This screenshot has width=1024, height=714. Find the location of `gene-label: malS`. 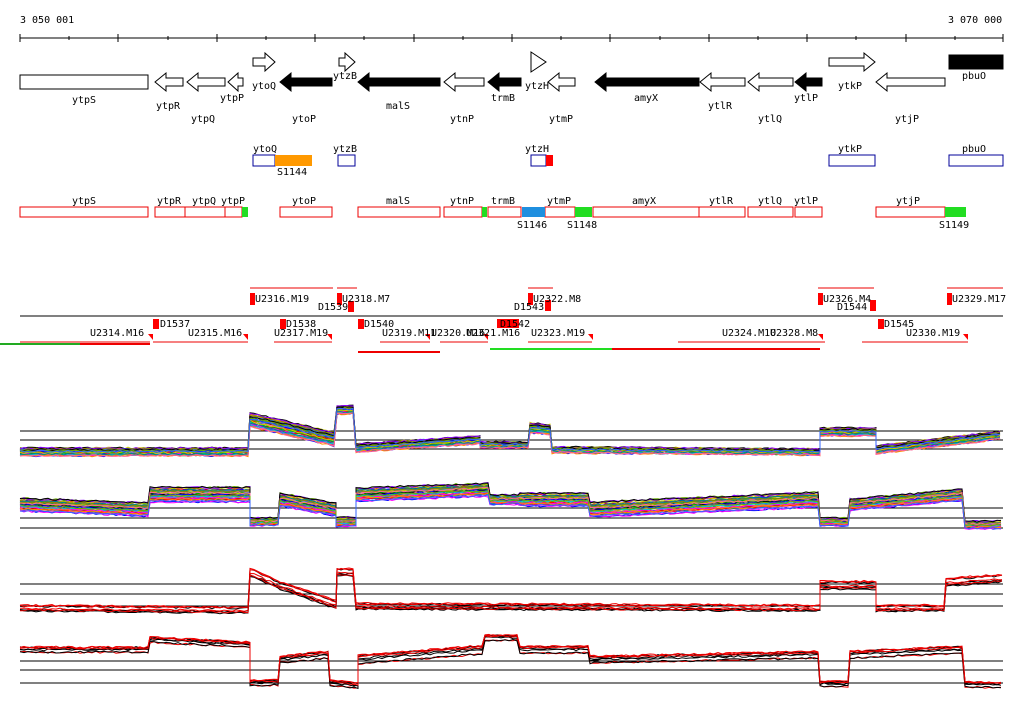

gene-label: malS is located at coordinates (398, 106).